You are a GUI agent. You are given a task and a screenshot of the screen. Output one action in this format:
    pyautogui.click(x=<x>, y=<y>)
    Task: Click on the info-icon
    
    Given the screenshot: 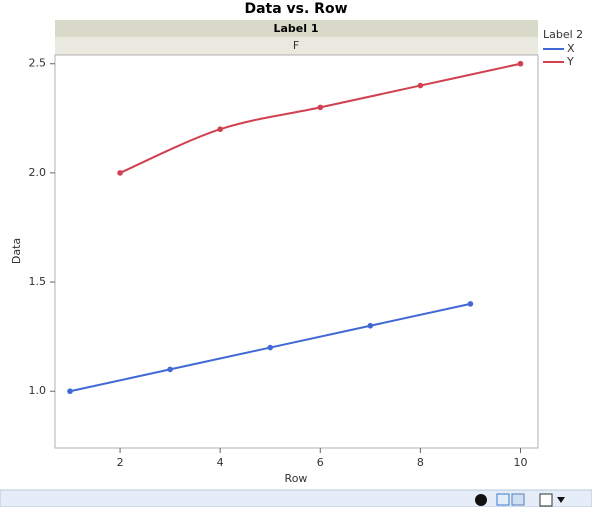 What is the action you would take?
    pyautogui.click(x=481, y=500)
    